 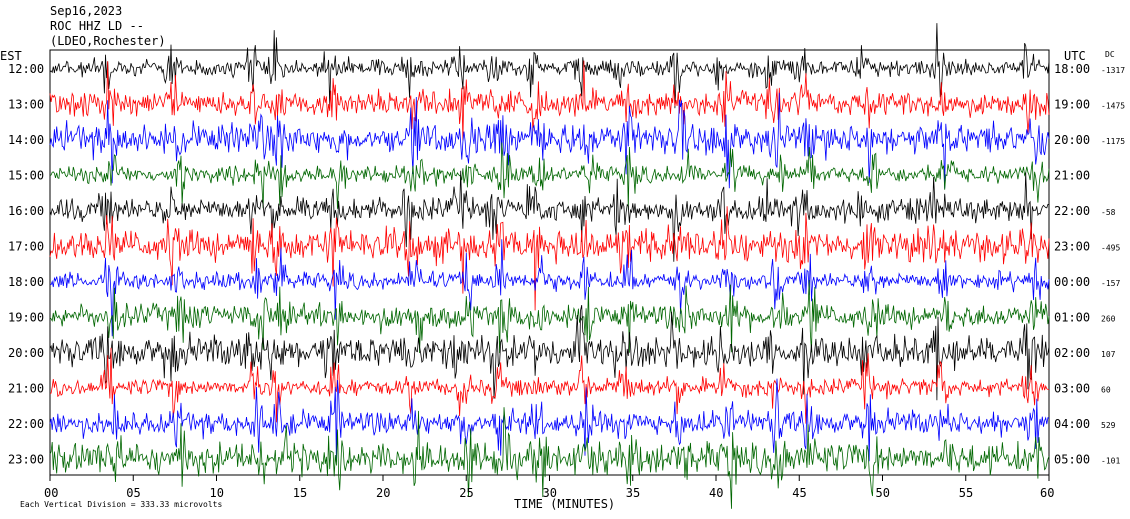 I want to click on utc-row-label: 03:00, so click(x=1072, y=389).